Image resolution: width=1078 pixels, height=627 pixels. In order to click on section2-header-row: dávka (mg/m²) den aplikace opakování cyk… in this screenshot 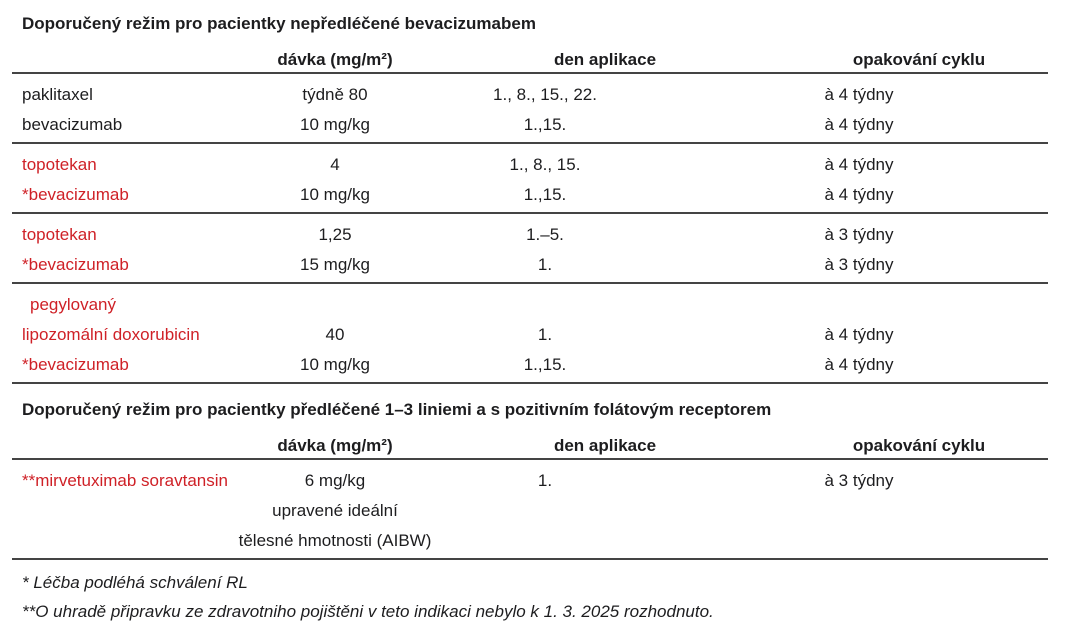, I will do `click(530, 440)`.